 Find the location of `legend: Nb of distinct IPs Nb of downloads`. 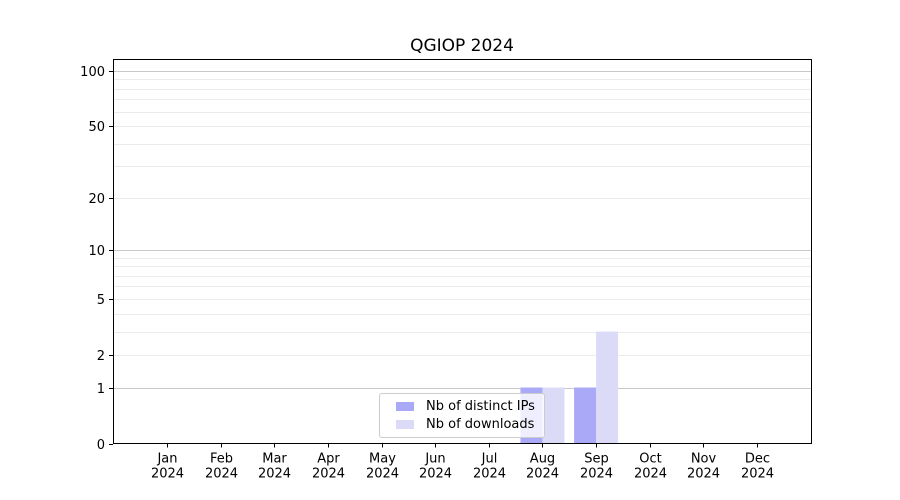

legend: Nb of distinct IPs Nb of downloads is located at coordinates (462, 415).